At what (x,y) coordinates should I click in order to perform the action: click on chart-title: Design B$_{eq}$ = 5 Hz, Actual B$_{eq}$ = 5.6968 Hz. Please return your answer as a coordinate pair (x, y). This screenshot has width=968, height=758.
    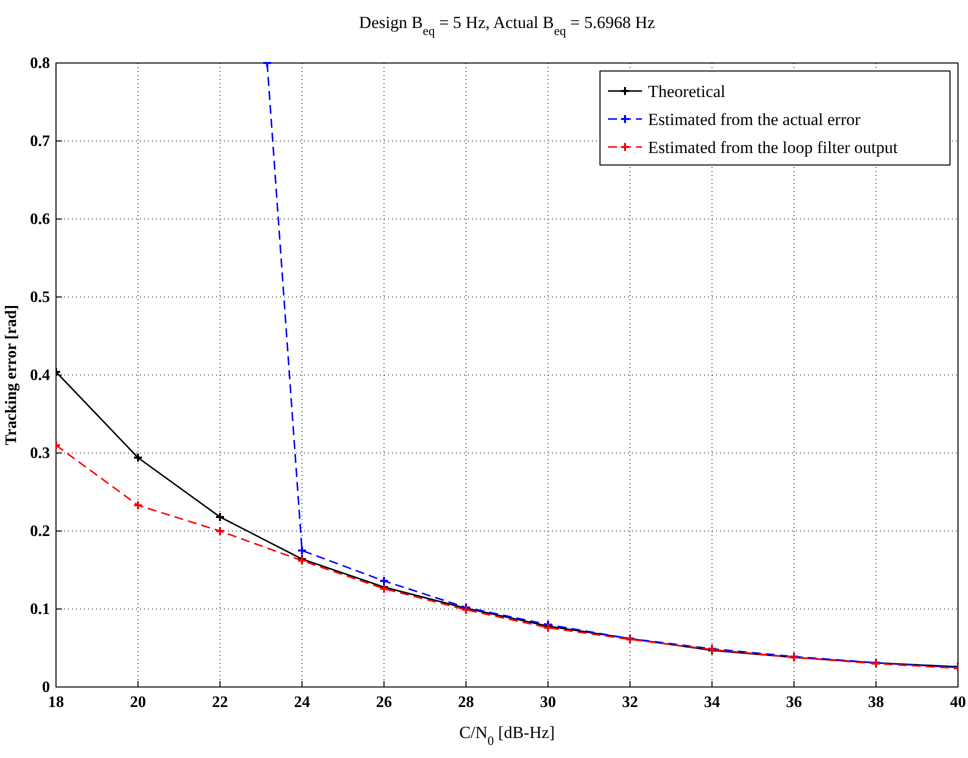
    Looking at the image, I should click on (507, 25).